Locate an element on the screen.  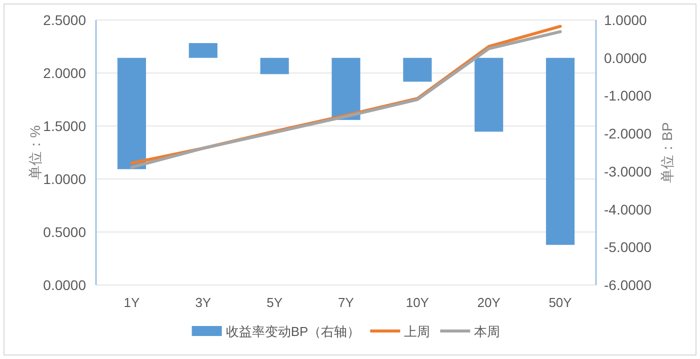
y-tick-label: 0.5000 is located at coordinates (64, 232).